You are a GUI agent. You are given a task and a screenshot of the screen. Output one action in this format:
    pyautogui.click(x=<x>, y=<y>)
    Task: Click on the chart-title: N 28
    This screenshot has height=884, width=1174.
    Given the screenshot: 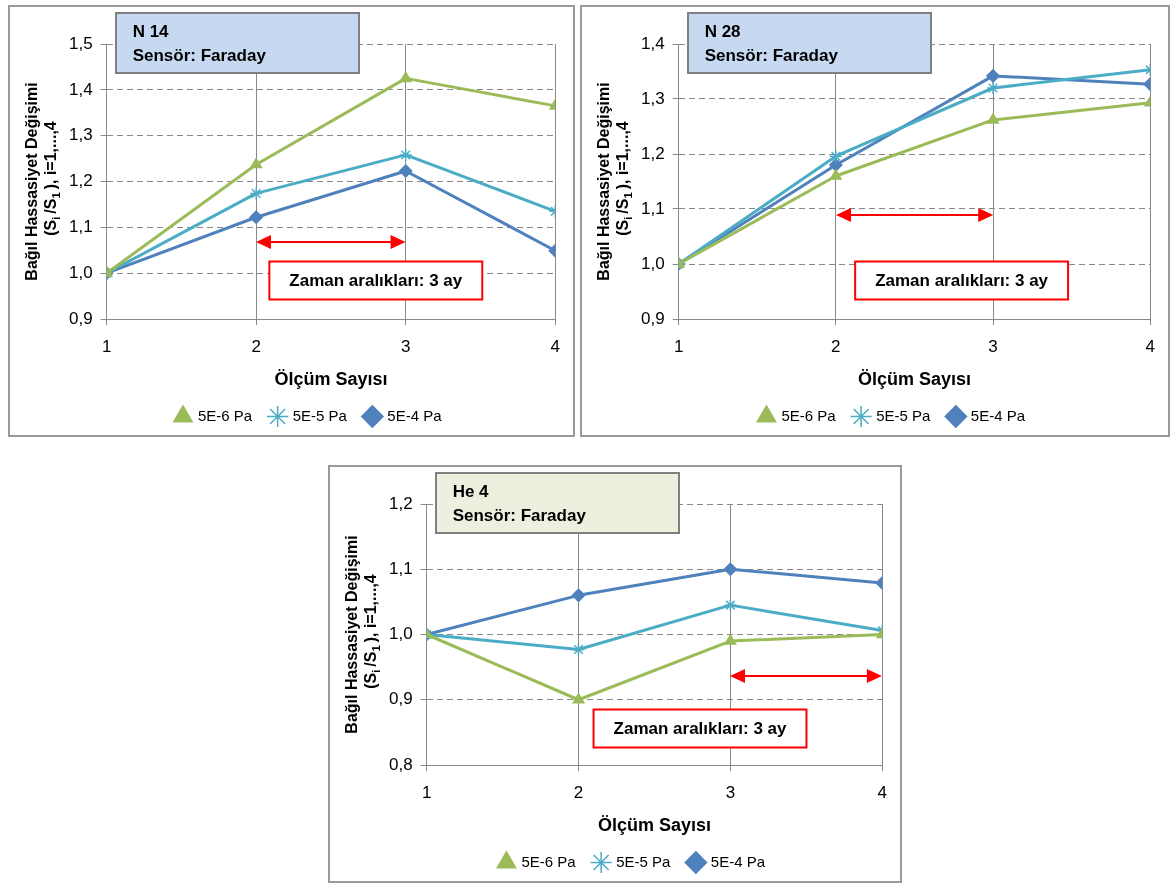 What is the action you would take?
    pyautogui.click(x=723, y=32)
    